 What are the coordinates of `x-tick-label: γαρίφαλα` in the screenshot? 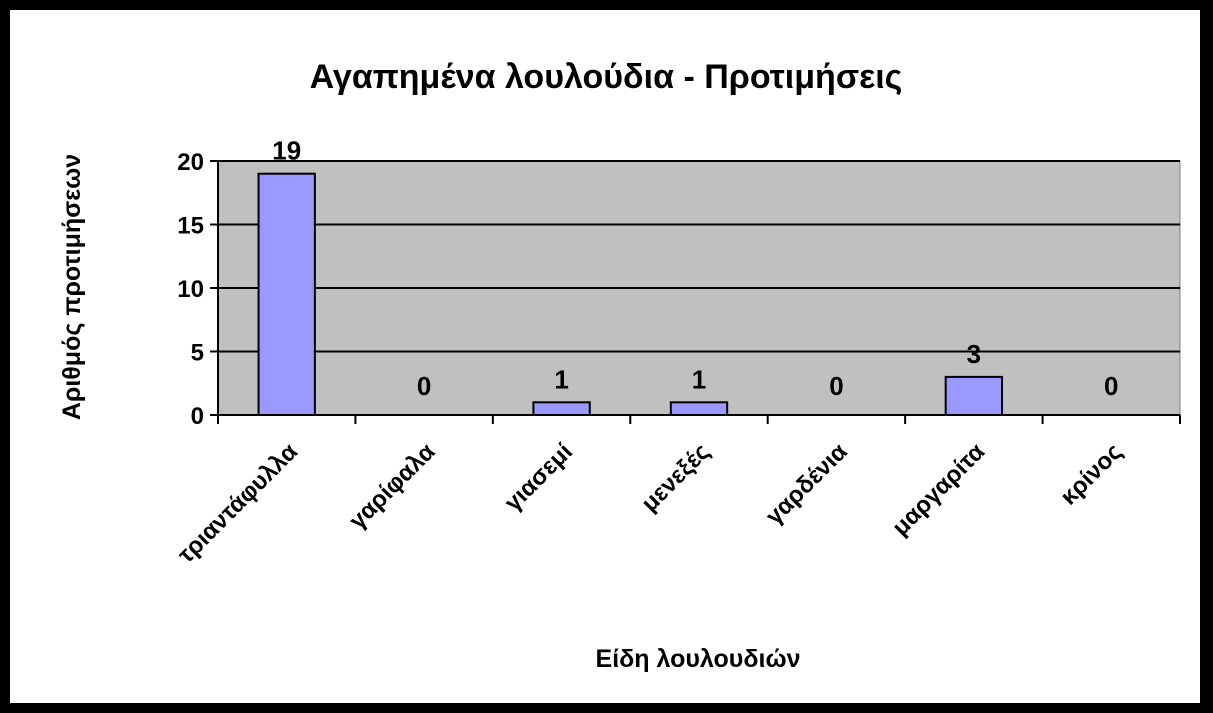 It's located at (392, 486).